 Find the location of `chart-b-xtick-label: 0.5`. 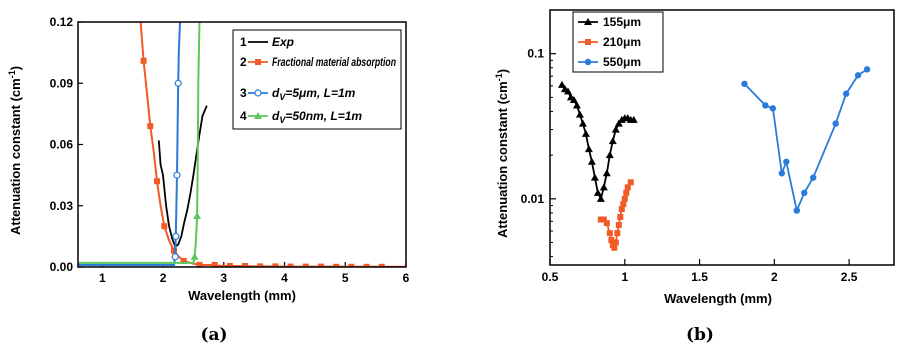

chart-b-xtick-label: 0.5 is located at coordinates (550, 277).